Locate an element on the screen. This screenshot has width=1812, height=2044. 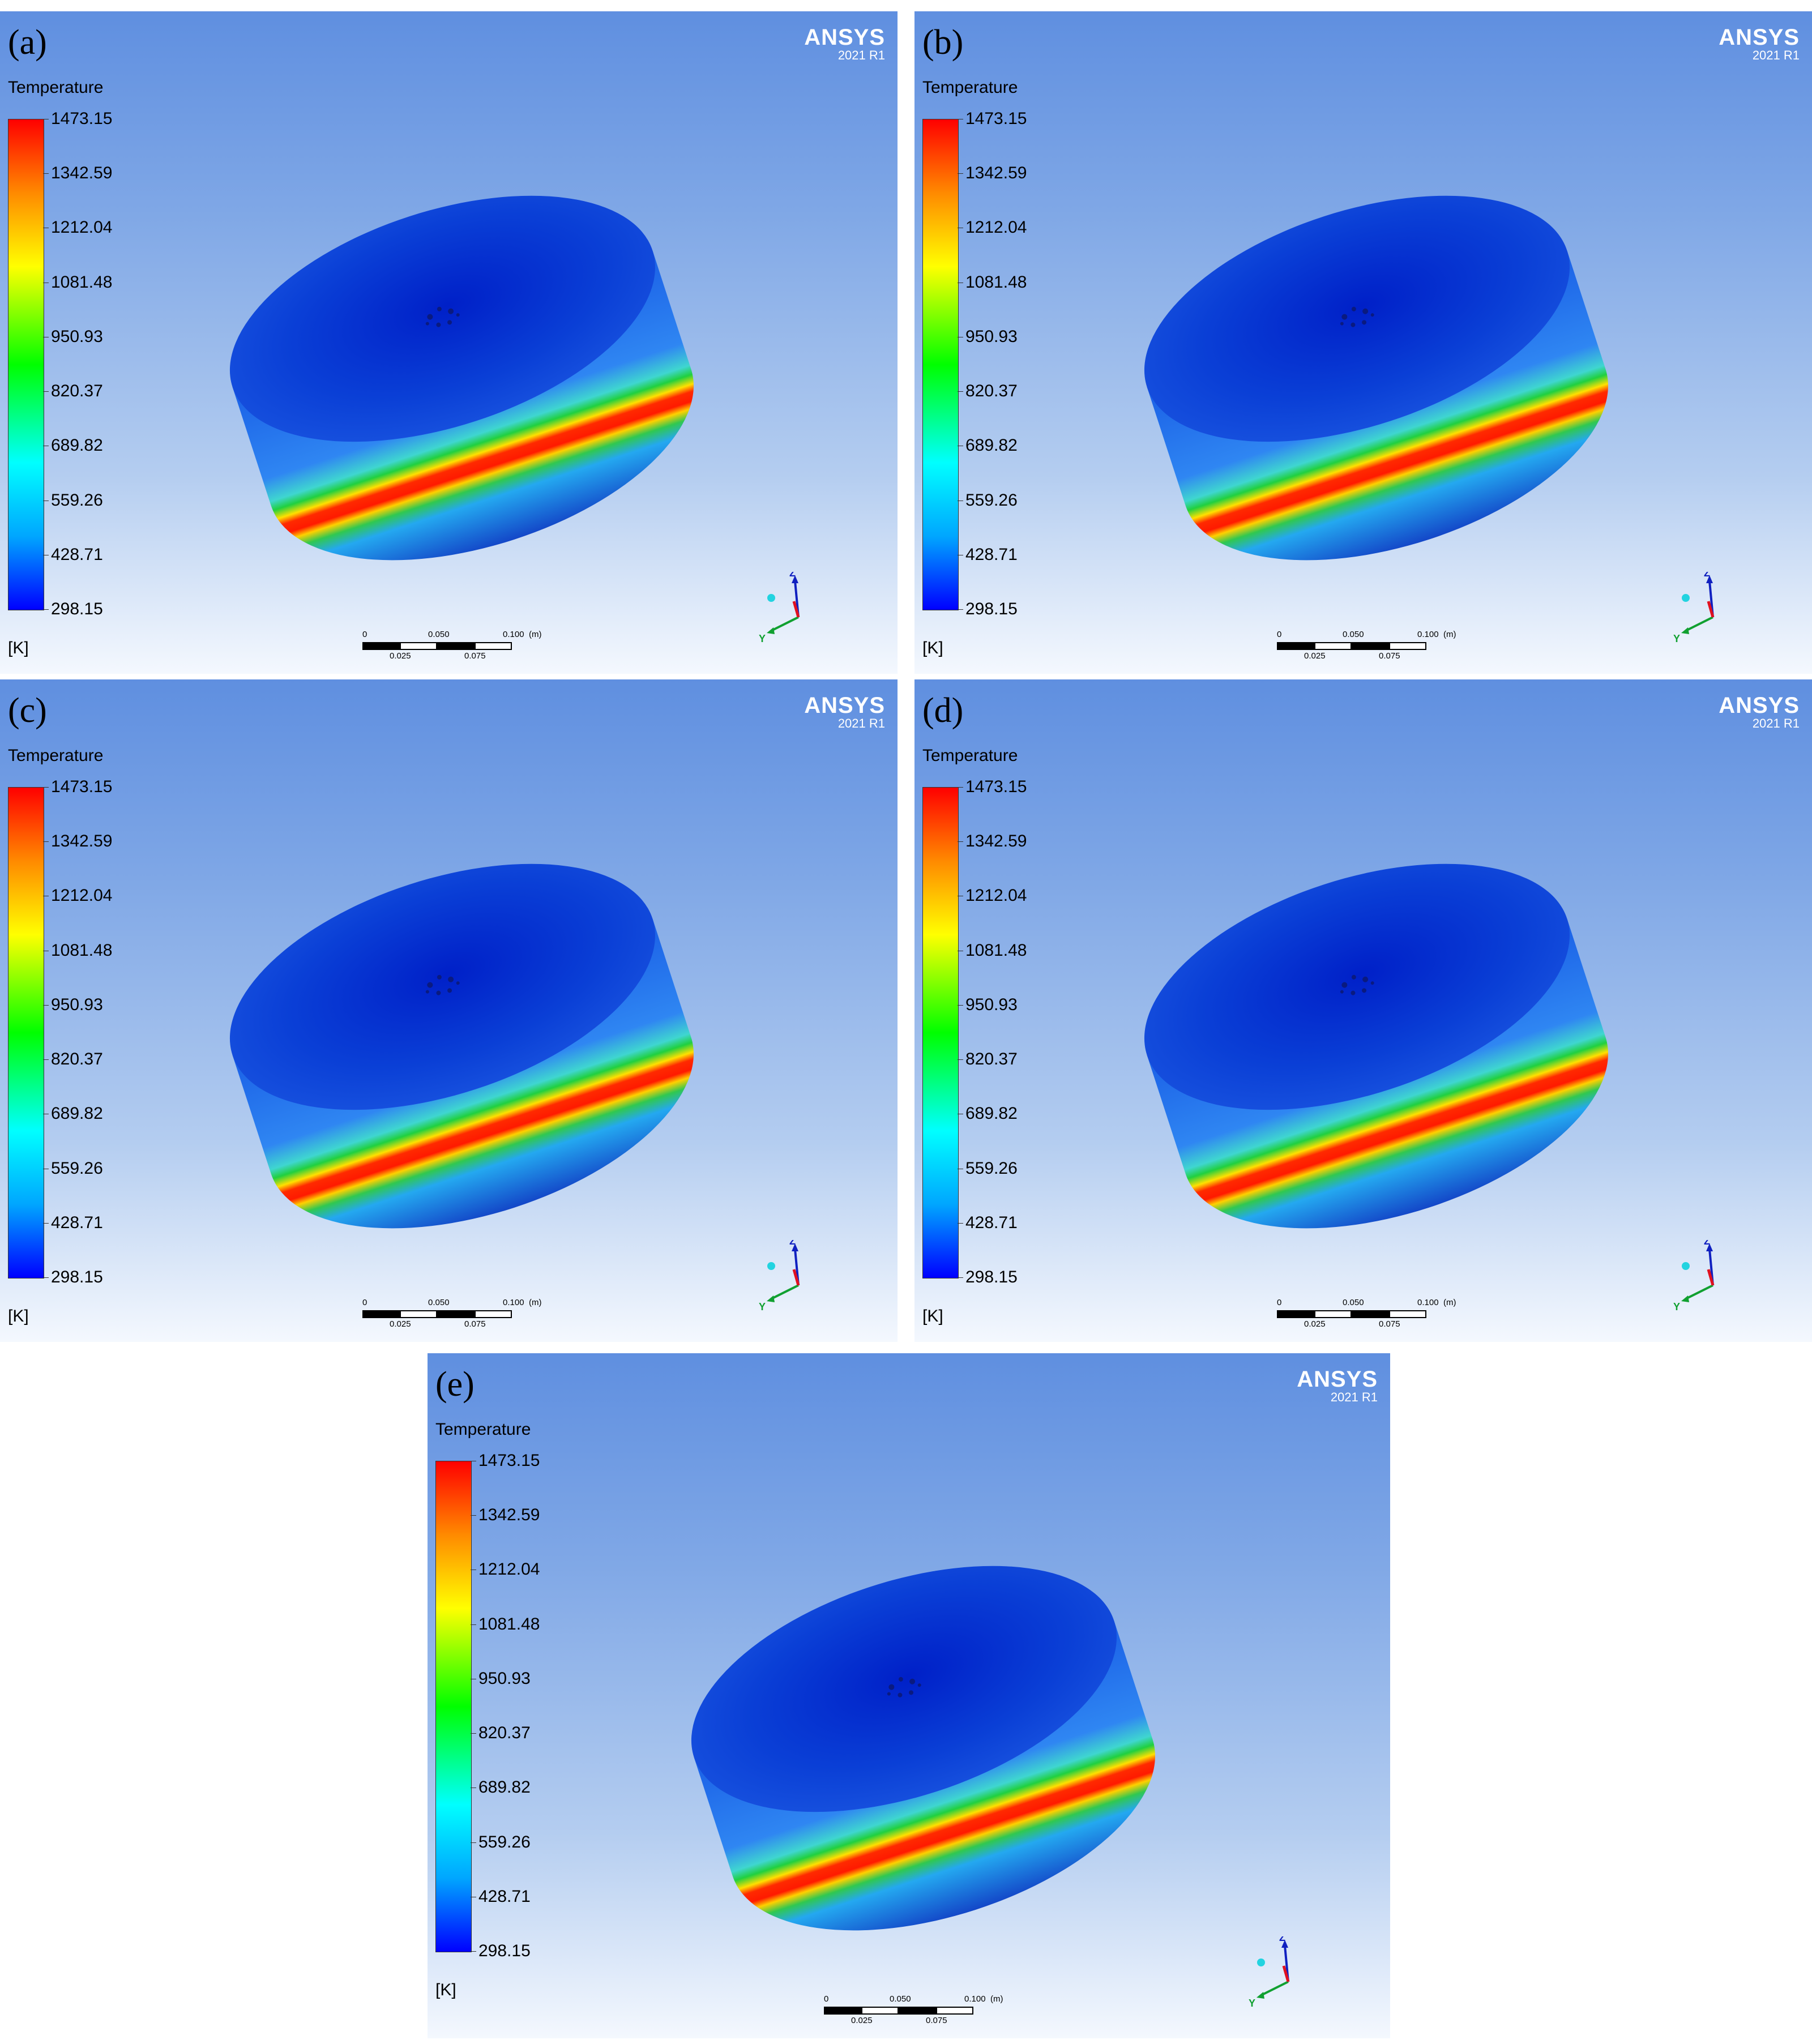
scale-label-top: 0 is located at coordinates (1279, 1302).